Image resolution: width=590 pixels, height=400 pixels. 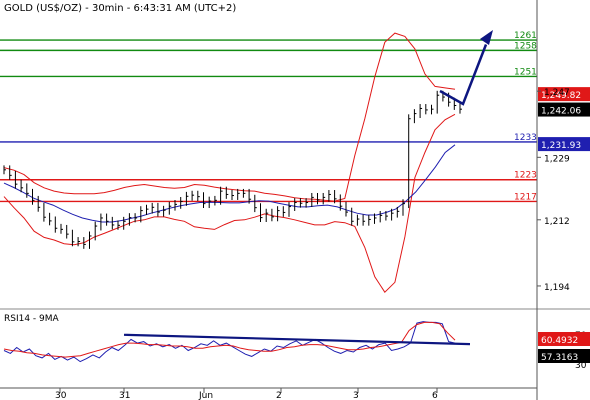 What do you see at coordinates (279, 395) in the screenshot?
I see `x-tick-label: 2` at bounding box center [279, 395].